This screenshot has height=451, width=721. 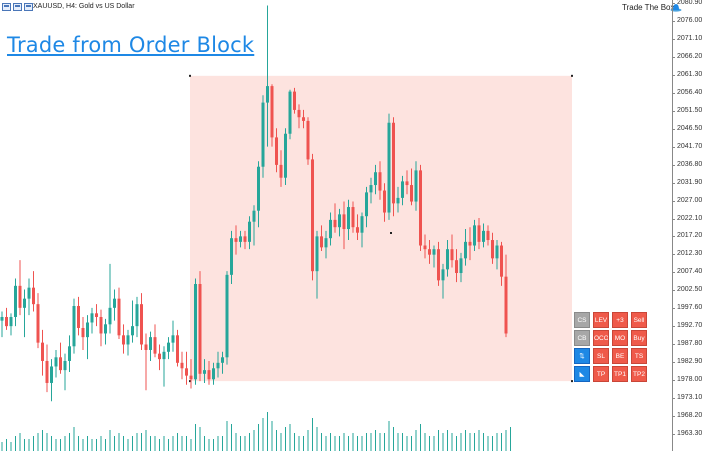 I want to click on triangle-icon: ◣, so click(x=582, y=374).